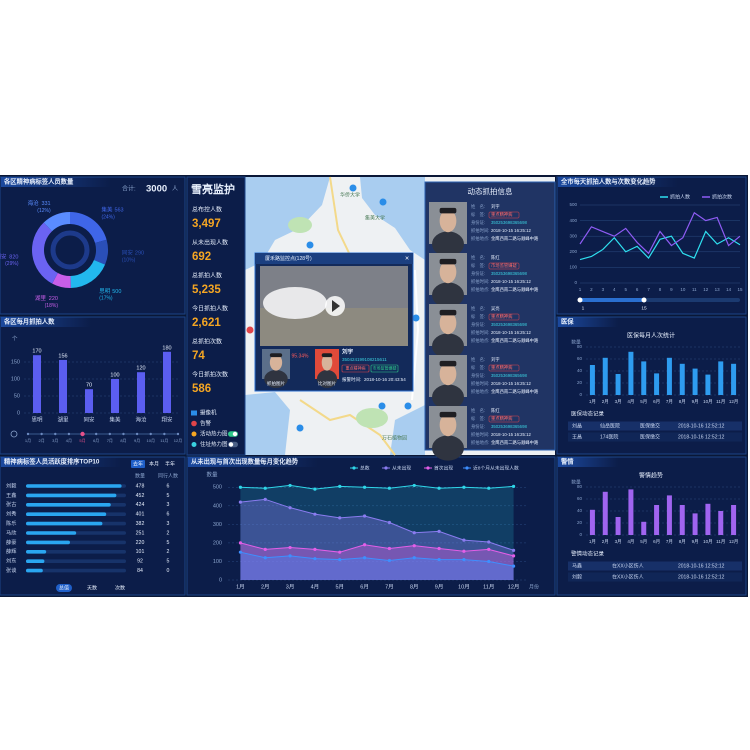 The width and height of the screenshot is (750, 750). Describe the element at coordinates (407, 258) in the screenshot. I see `close-button: ×` at that location.